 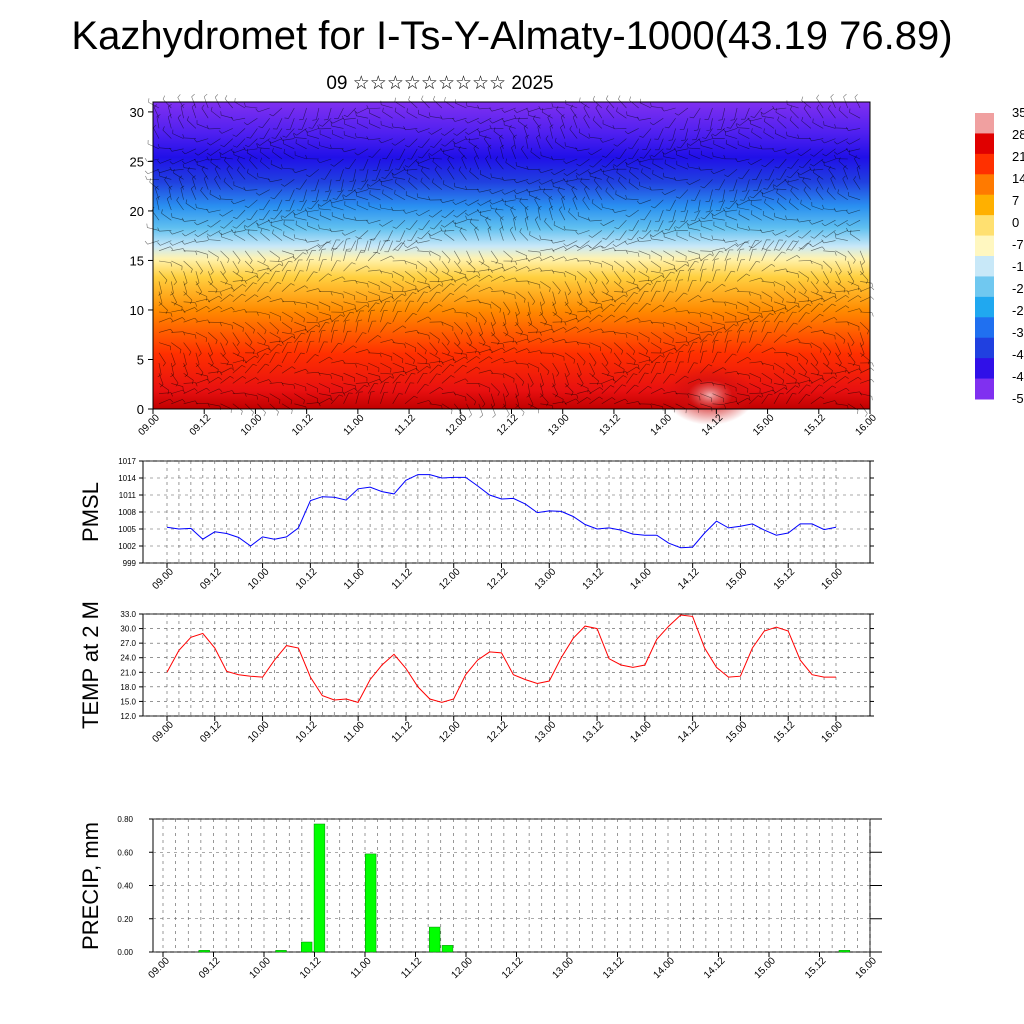 What do you see at coordinates (201, 425) in the screenshot?
I see `cross-section-xtick-label: 09.12` at bounding box center [201, 425].